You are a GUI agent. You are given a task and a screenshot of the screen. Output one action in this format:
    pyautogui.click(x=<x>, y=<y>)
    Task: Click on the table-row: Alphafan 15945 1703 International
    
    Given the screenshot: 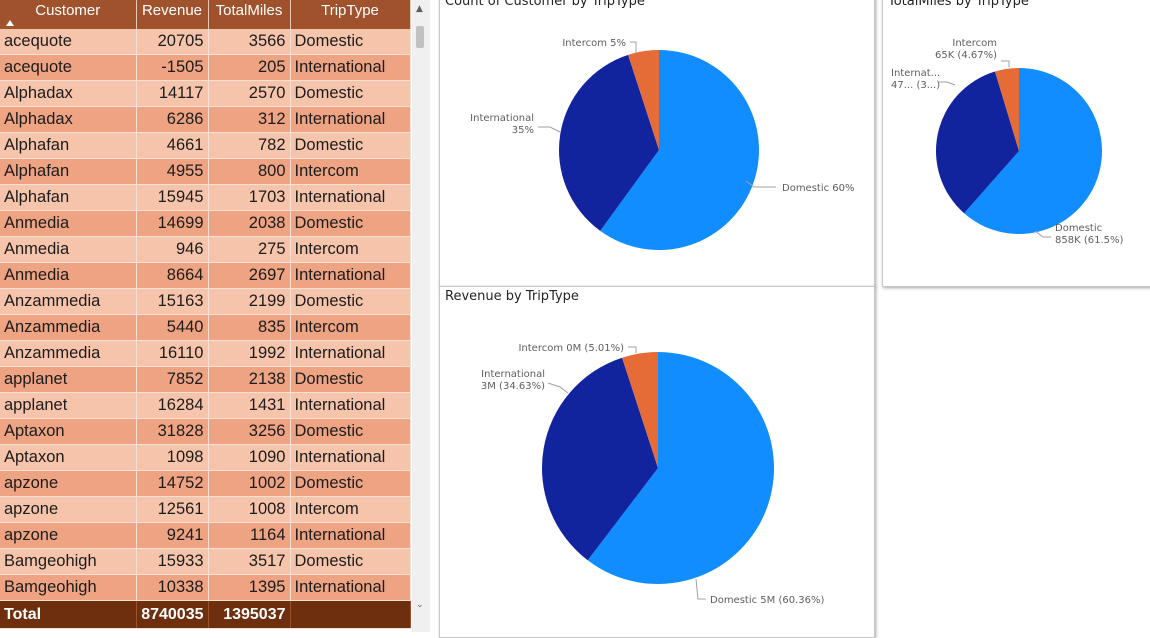 What is the action you would take?
    pyautogui.click(x=205, y=197)
    